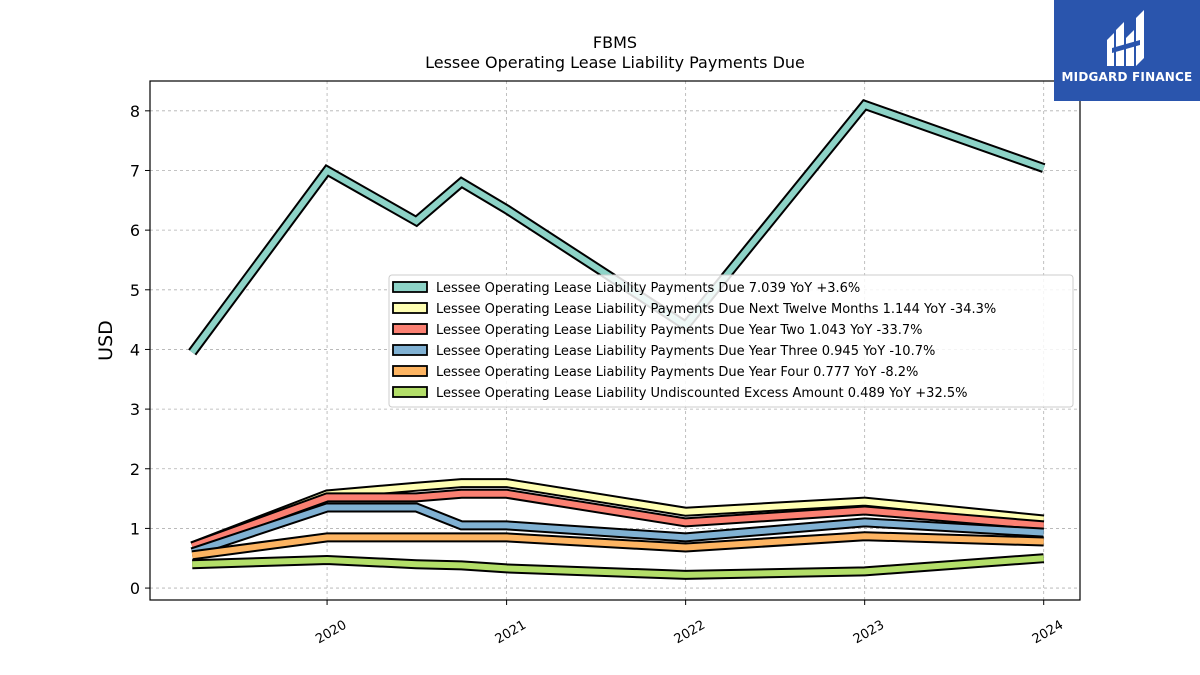 The image size is (1200, 675). What do you see at coordinates (1125, 38) in the screenshot?
I see `midgard-logo-icon` at bounding box center [1125, 38].